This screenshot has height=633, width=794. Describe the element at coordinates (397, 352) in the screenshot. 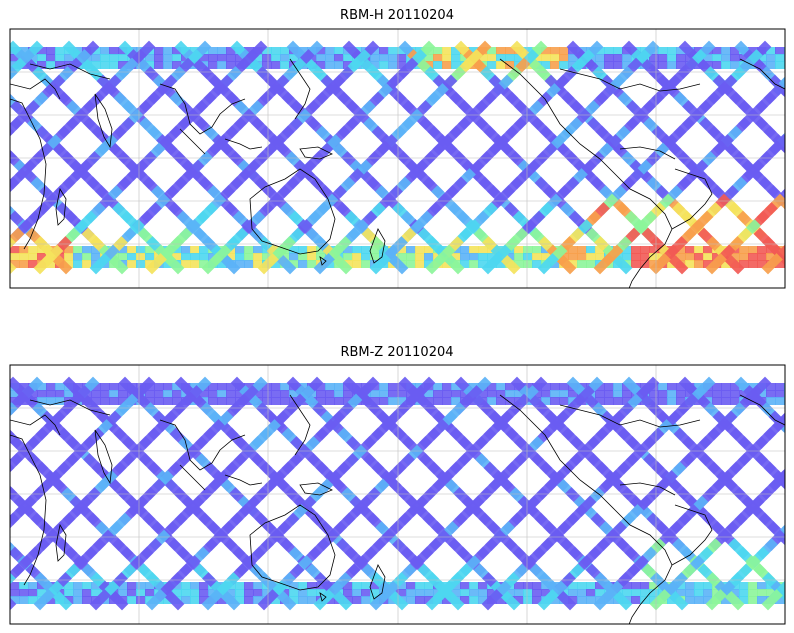

I see `panel-title-rbm-z: RBM-Z 20110204` at that location.